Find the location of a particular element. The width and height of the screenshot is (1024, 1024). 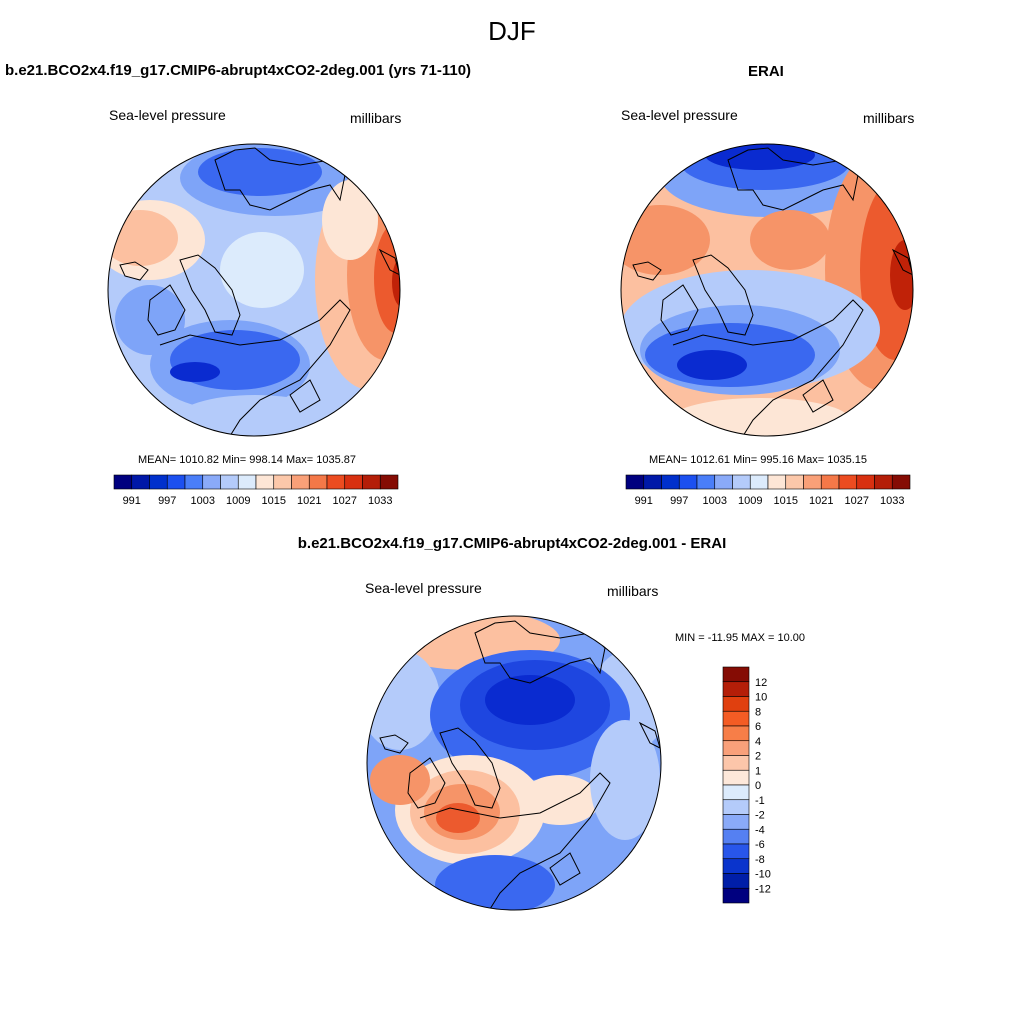

diff-colorbar-label: -1 is located at coordinates (760, 801).